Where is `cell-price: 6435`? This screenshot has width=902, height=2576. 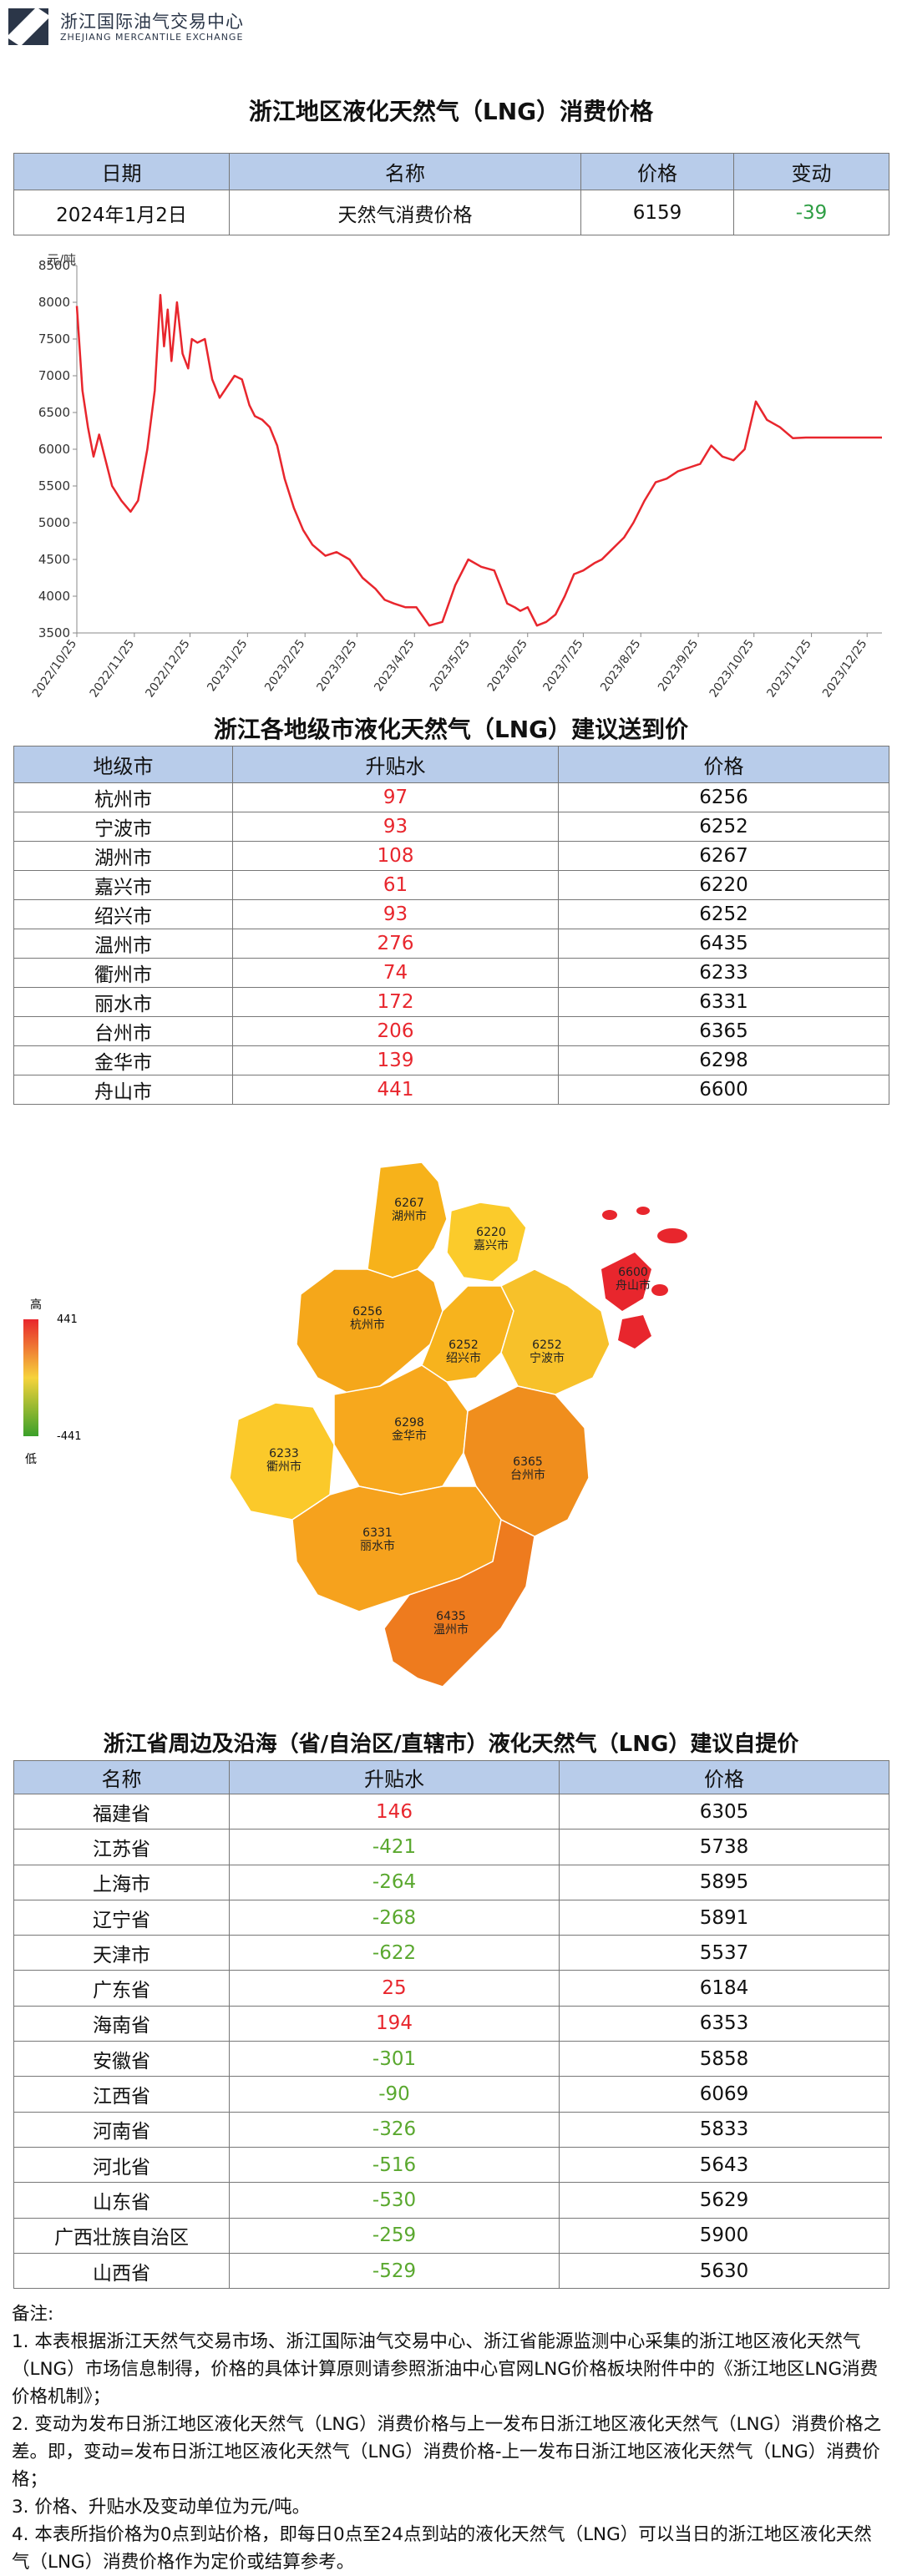 cell-price: 6435 is located at coordinates (723, 944).